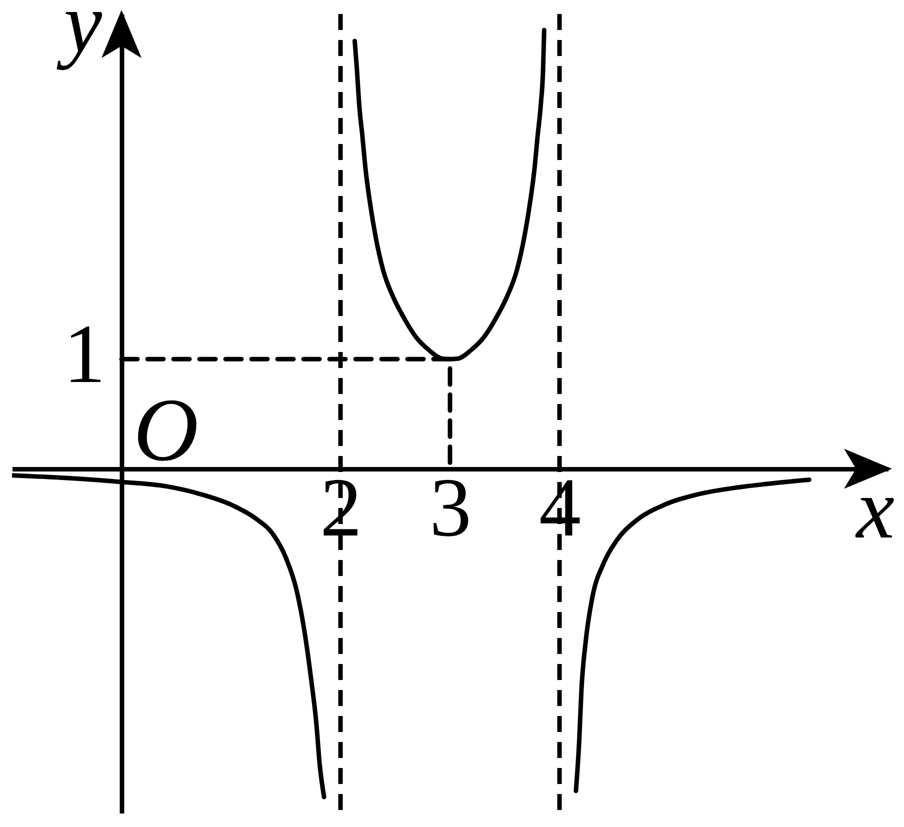  What do you see at coordinates (451, 507) in the screenshot?
I see `x-tick-label: 3` at bounding box center [451, 507].